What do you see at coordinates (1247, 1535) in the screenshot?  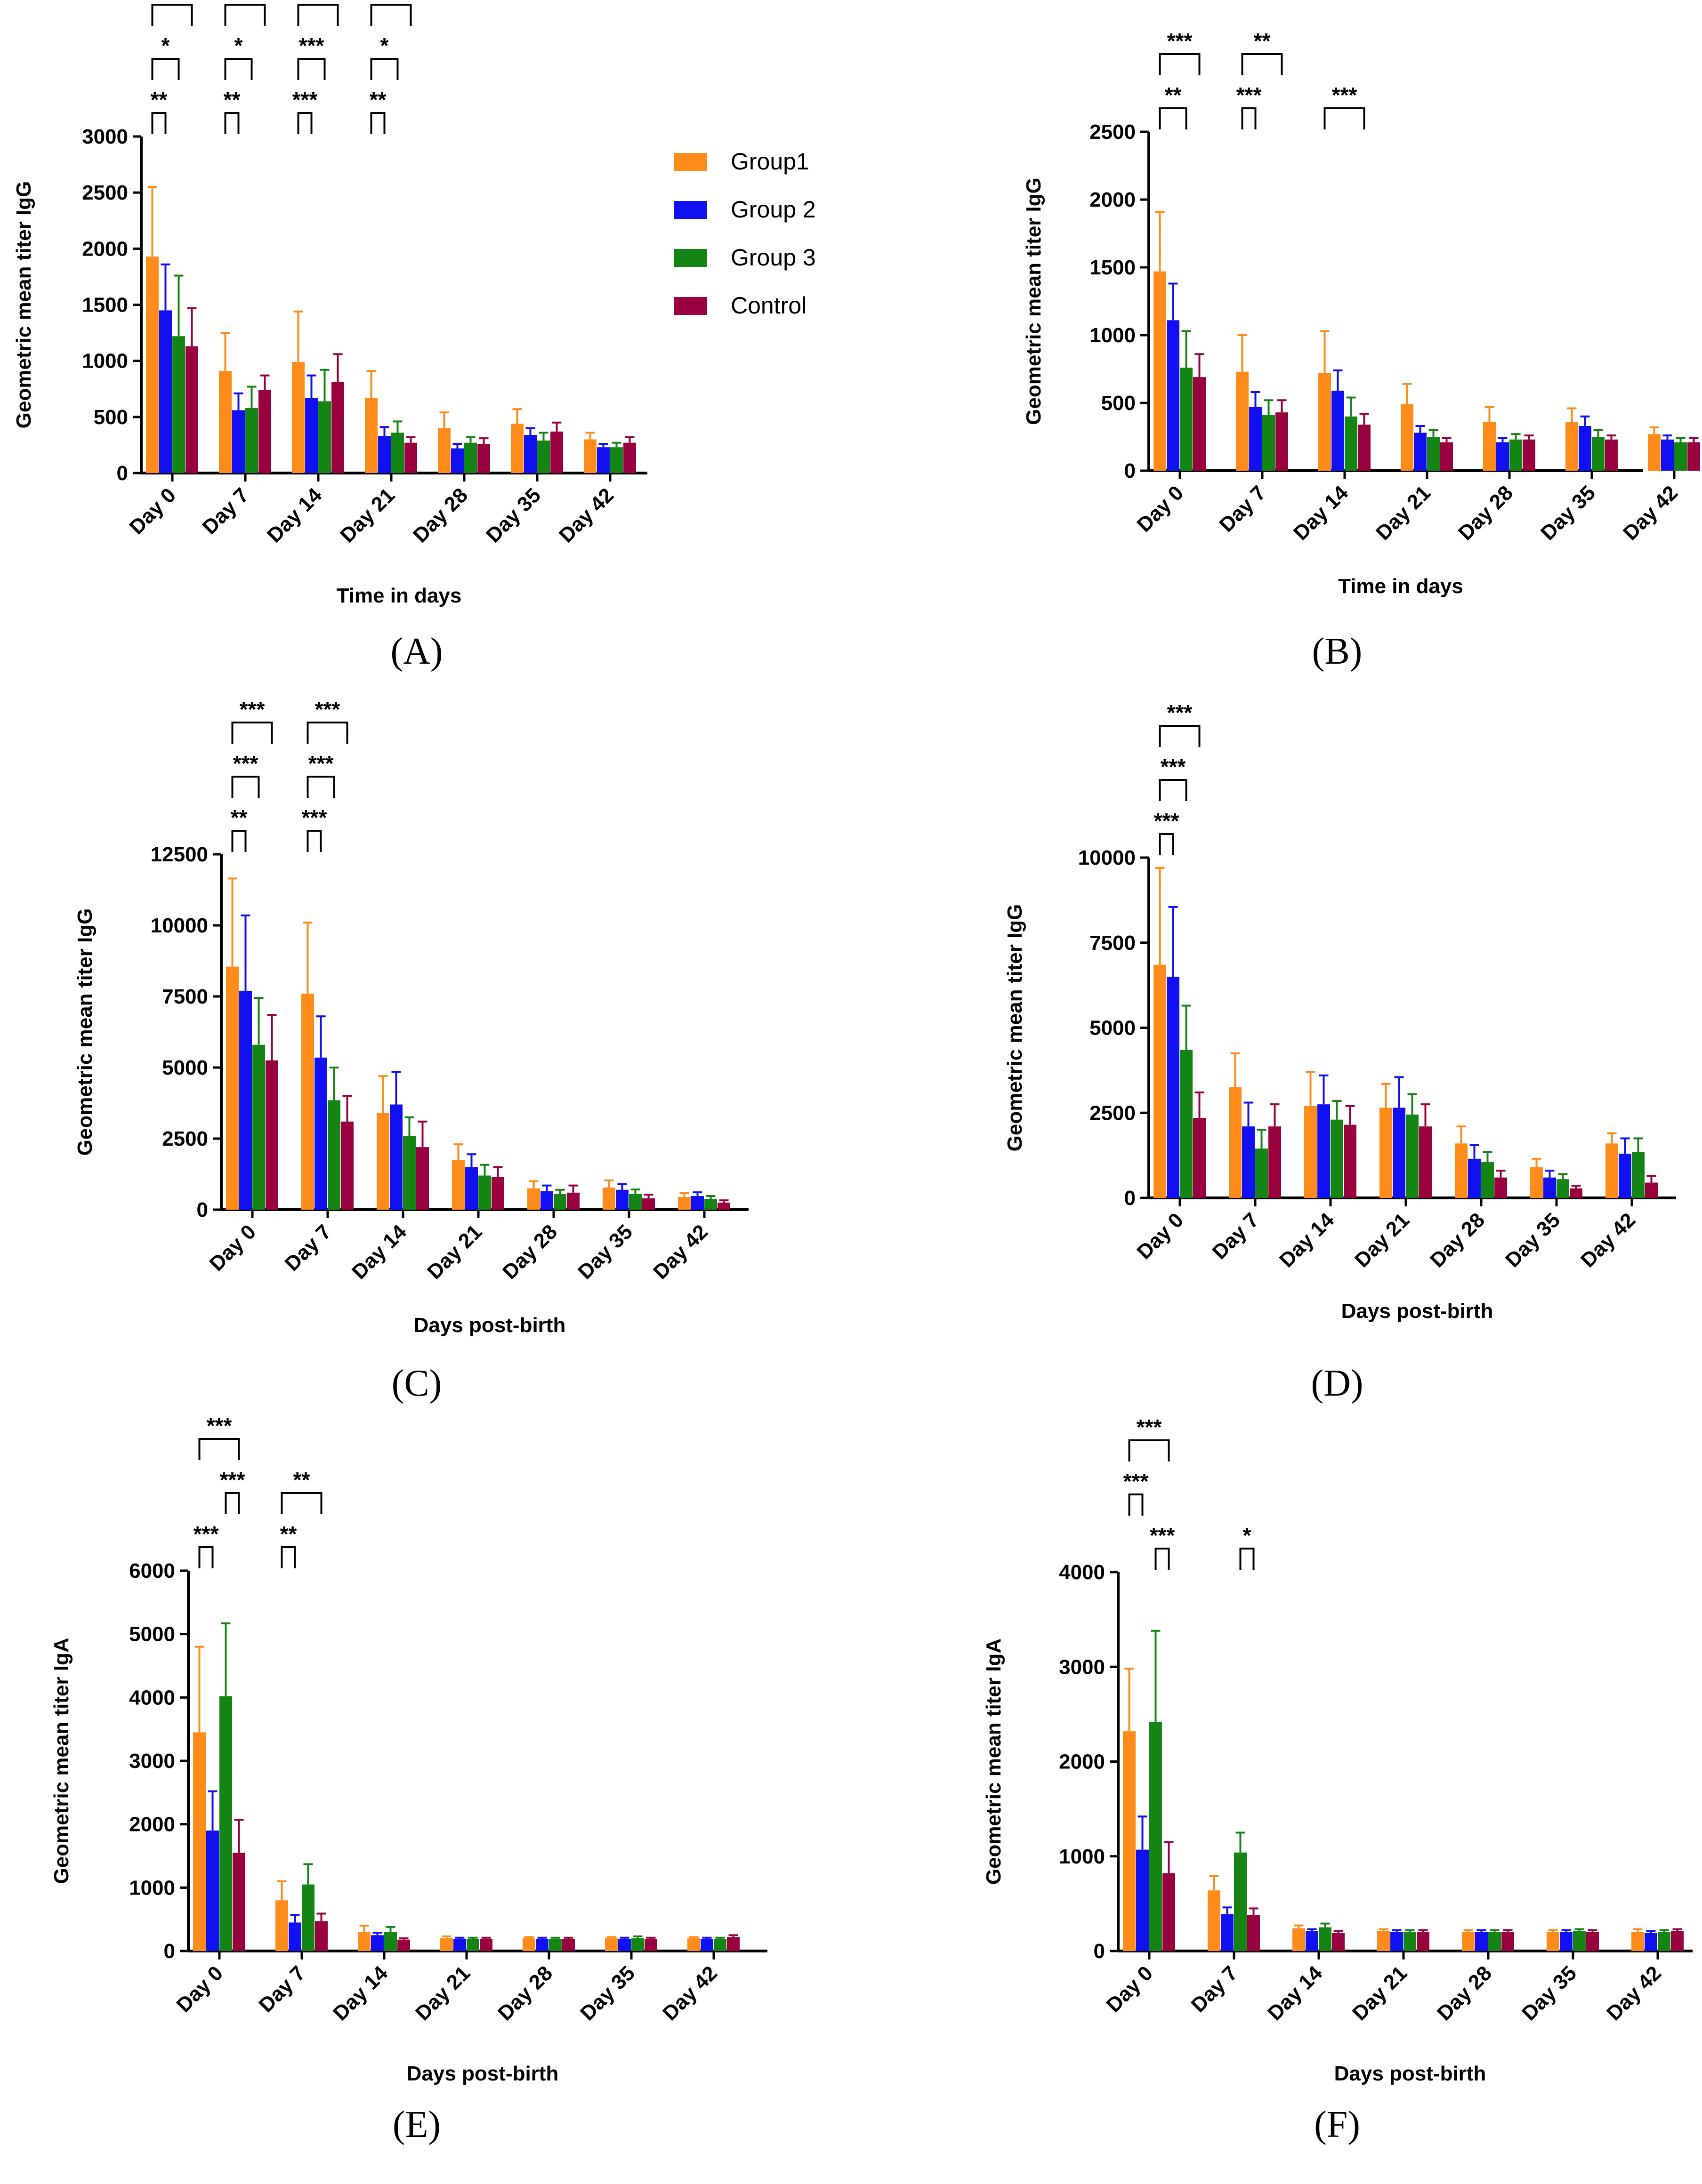 I see `significance-label: *` at bounding box center [1247, 1535].